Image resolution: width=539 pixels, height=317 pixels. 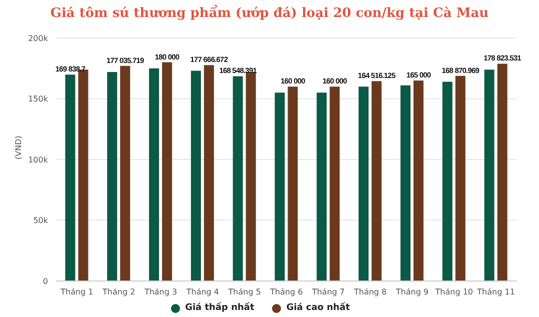 What do you see at coordinates (38, 38) in the screenshot?
I see `y-tick-label: 200k` at bounding box center [38, 38].